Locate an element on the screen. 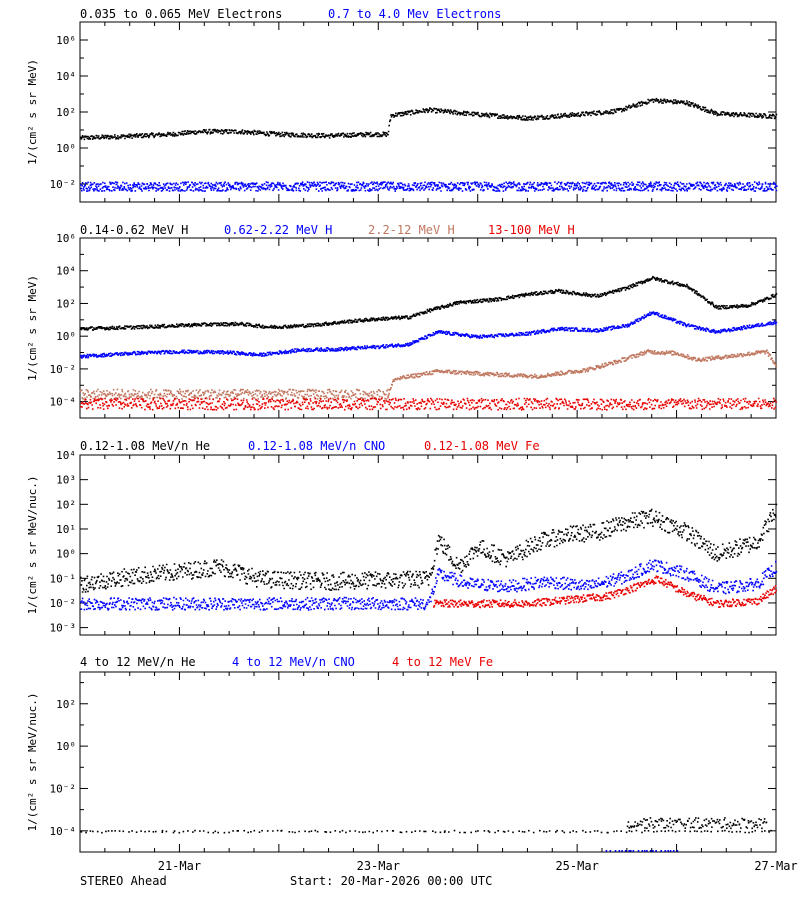 The width and height of the screenshot is (800, 900). y-tick-label: 10³ is located at coordinates (66, 480).